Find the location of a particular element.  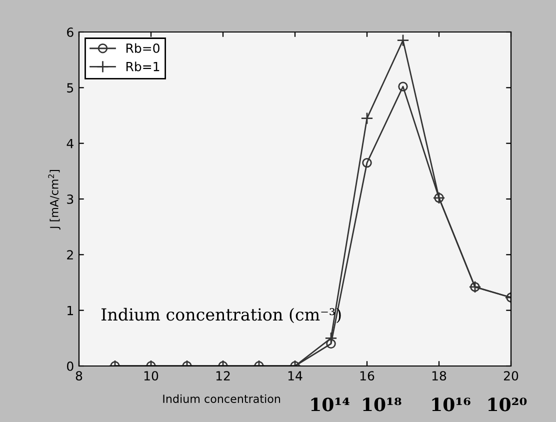

y-tick-label: 2 is located at coordinates (70, 255).